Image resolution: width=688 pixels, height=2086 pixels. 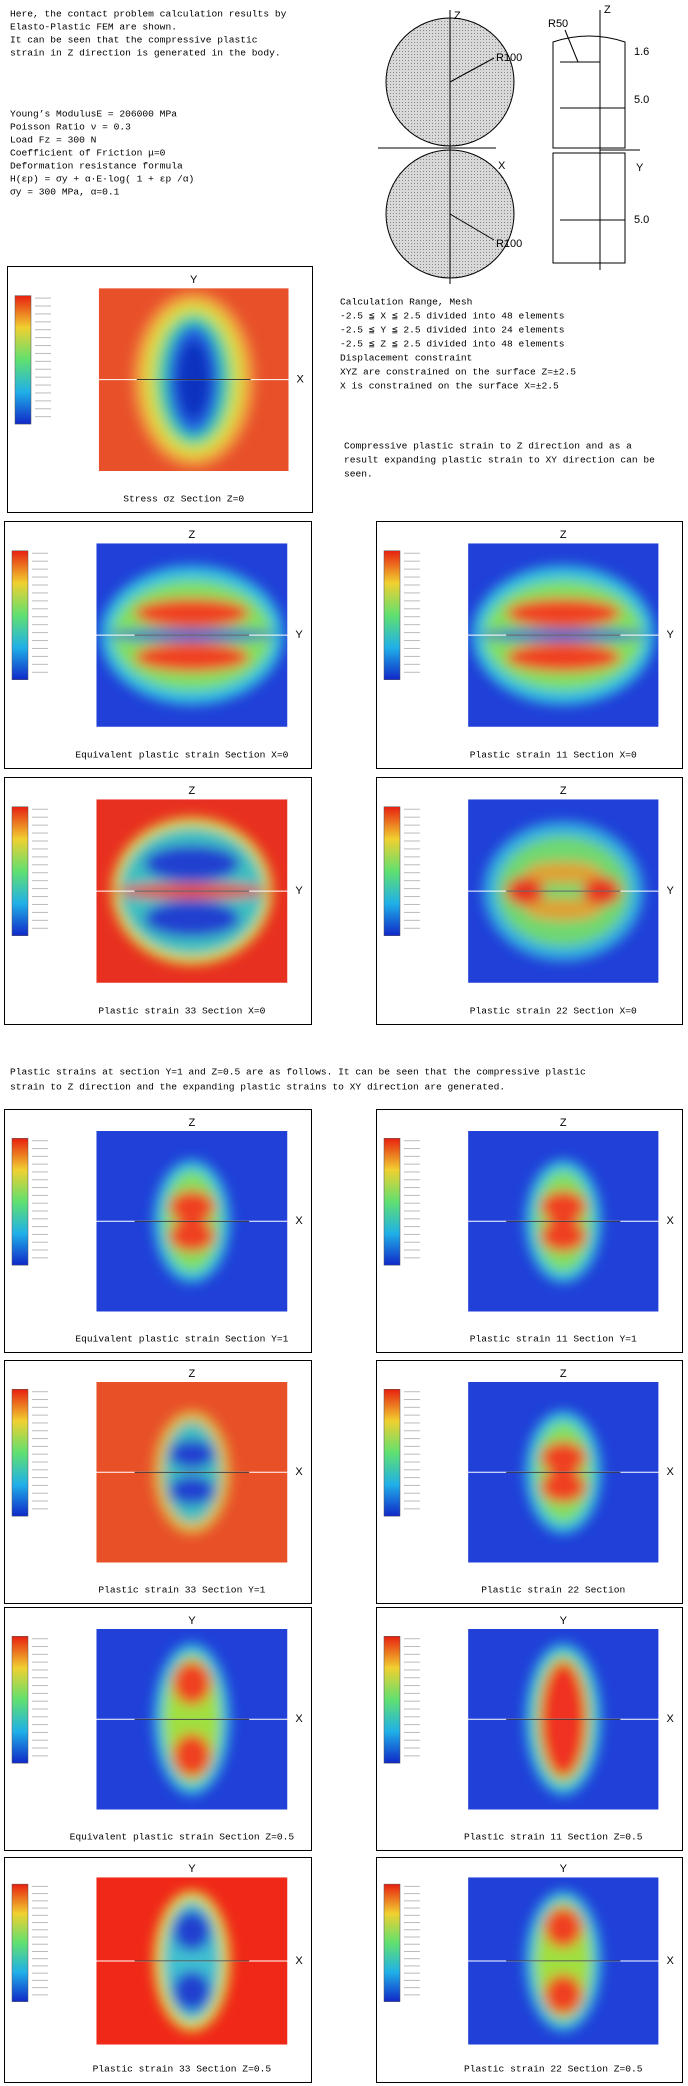 I want to click on material-line: σy = 300 MPa, α=0.1, so click(x=65, y=192).